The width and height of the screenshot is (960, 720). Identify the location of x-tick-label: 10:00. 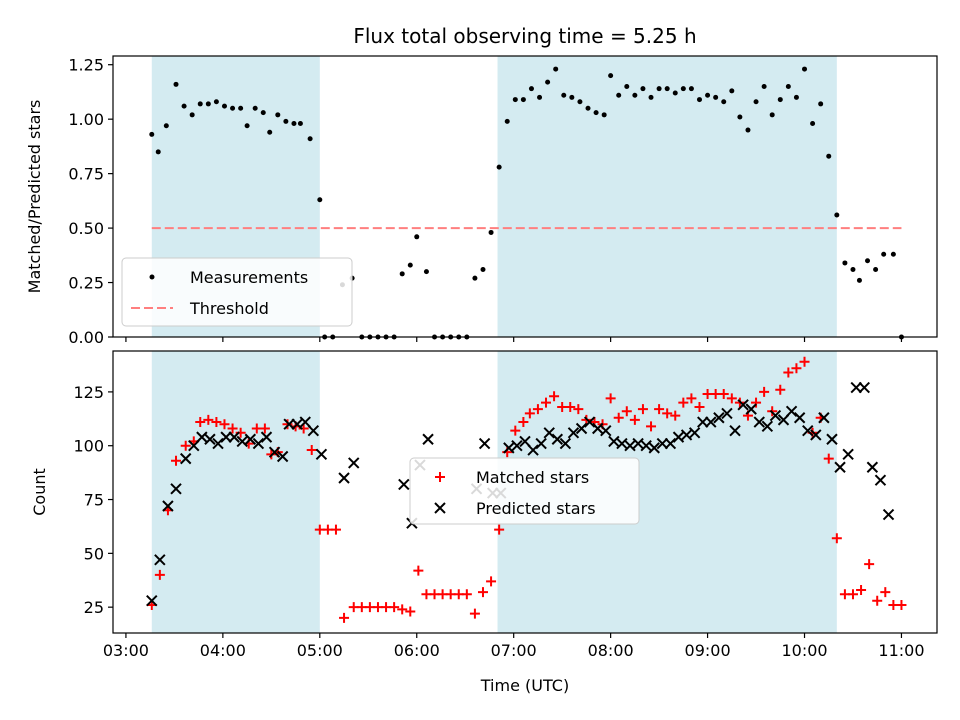
(804, 650).